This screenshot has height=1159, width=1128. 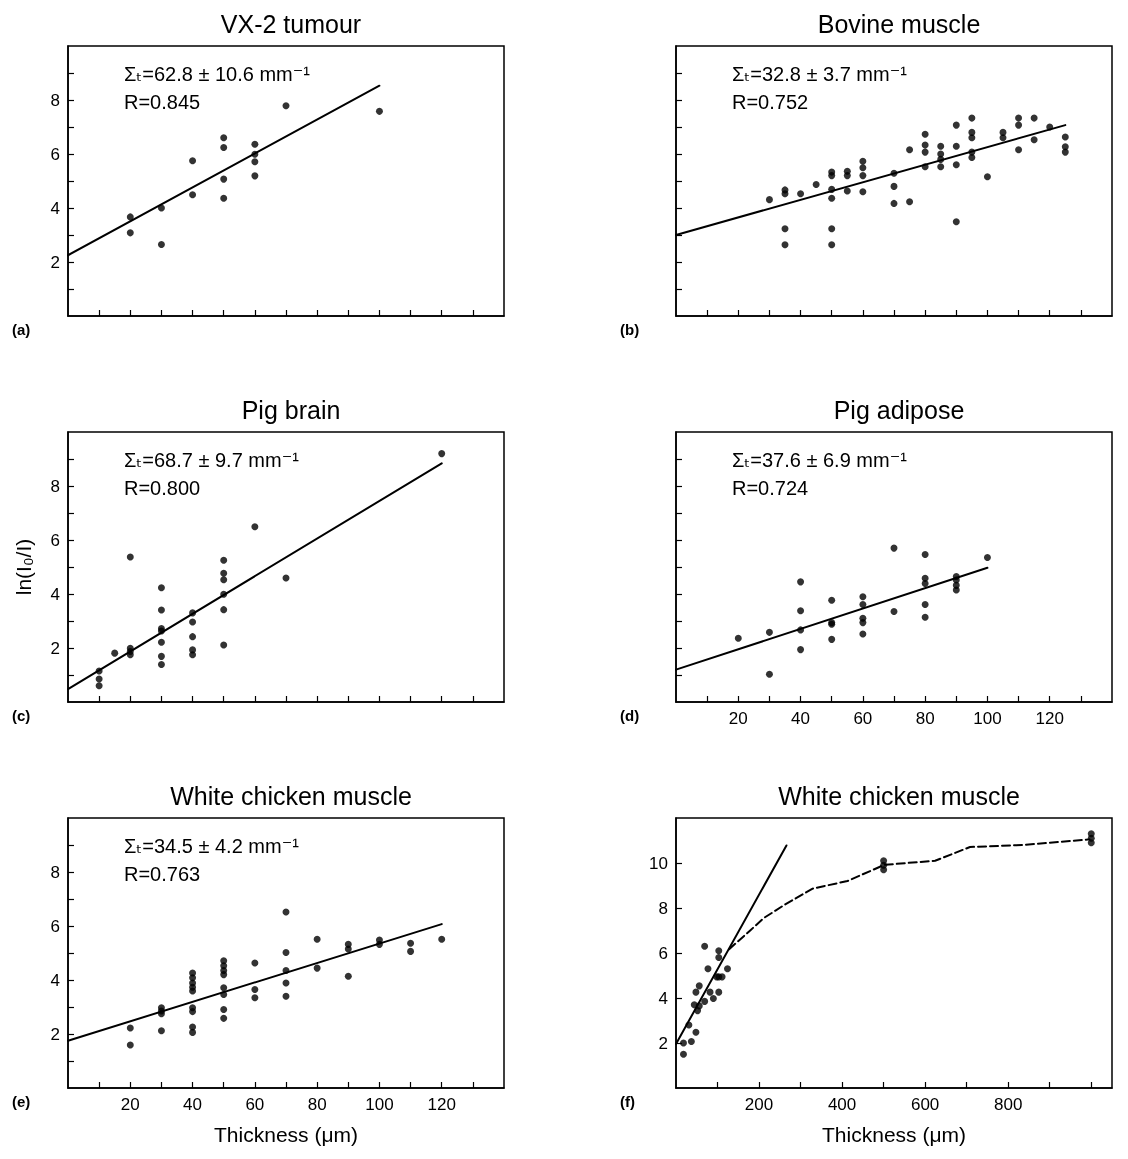 What do you see at coordinates (1008, 1104) in the screenshot?
I see `x-tick-label: 800` at bounding box center [1008, 1104].